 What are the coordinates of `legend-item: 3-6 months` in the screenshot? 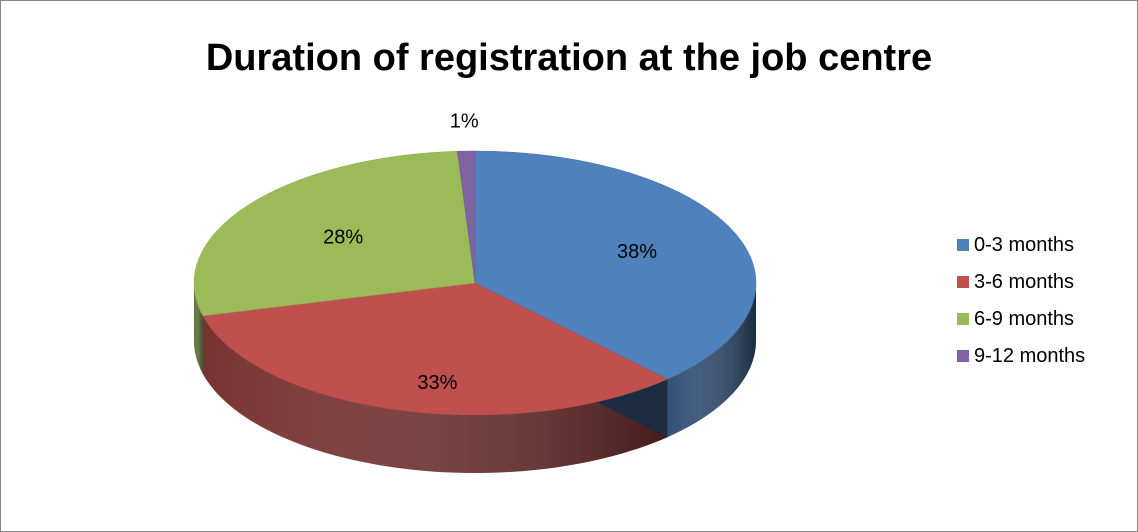 It's located at (1021, 282).